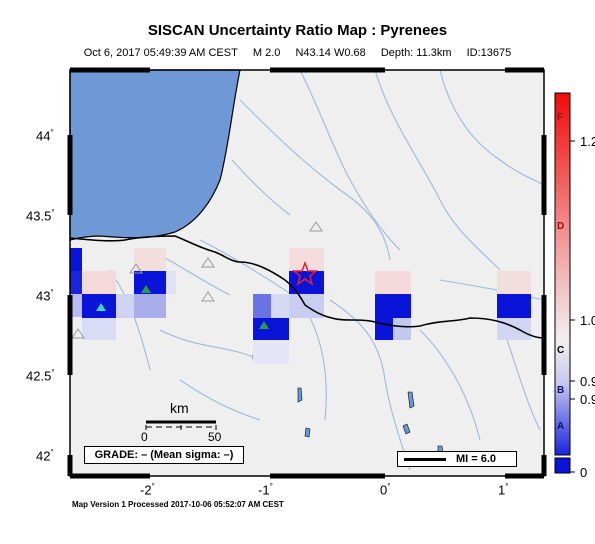 Image resolution: width=595 pixels, height=544 pixels. What do you see at coordinates (155, 155) in the screenshot?
I see `sea` at bounding box center [155, 155].